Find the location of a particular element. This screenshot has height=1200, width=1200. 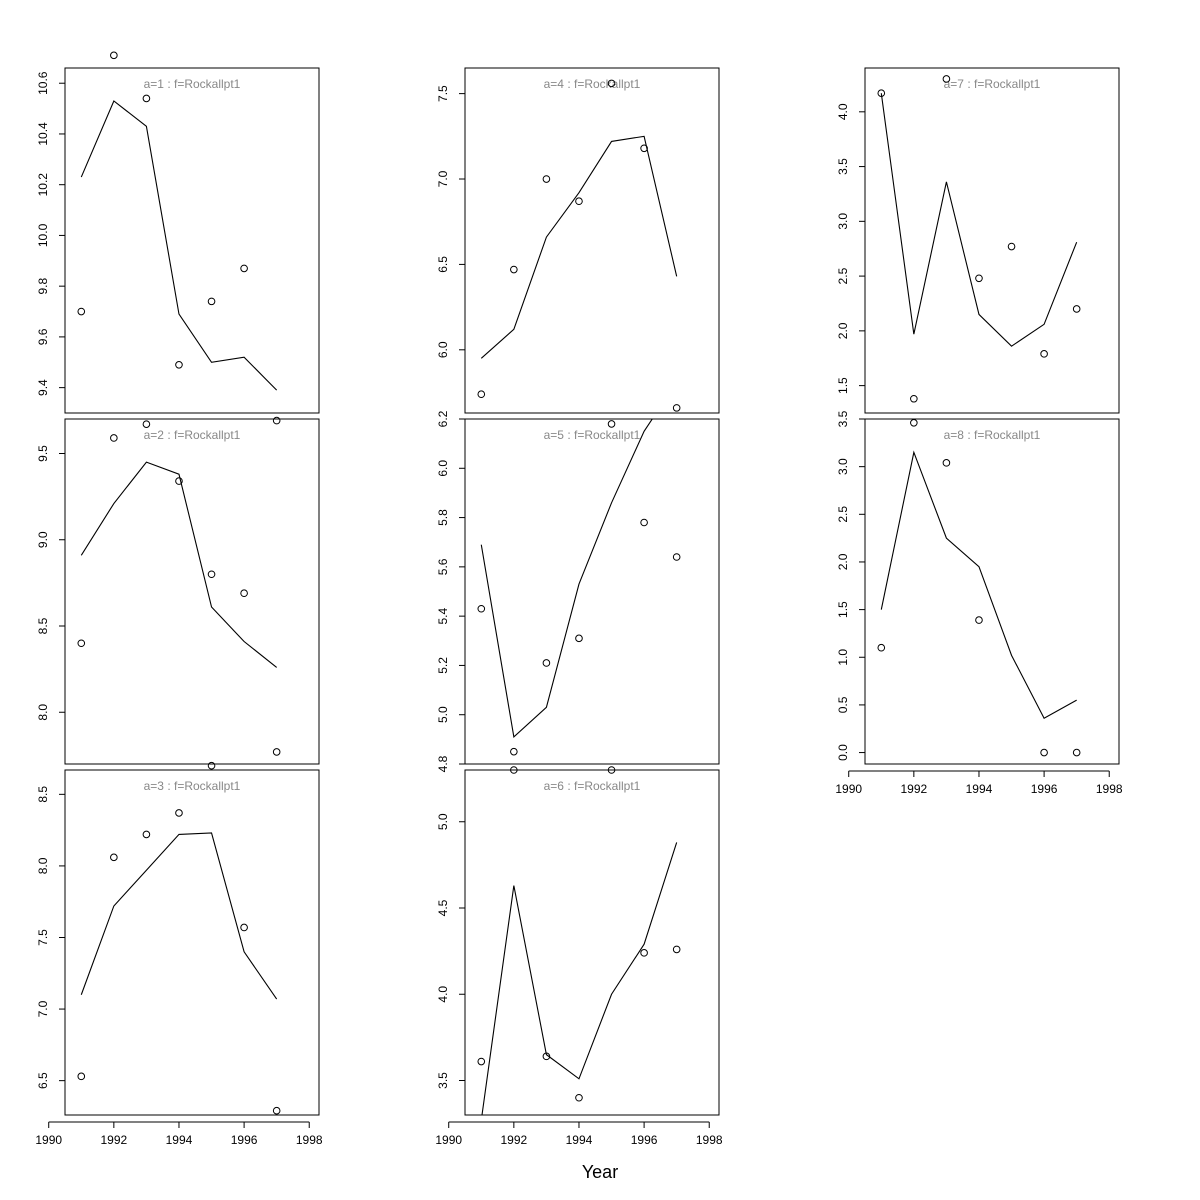

x-tick-label: 1990 is located at coordinates (48, 1140).